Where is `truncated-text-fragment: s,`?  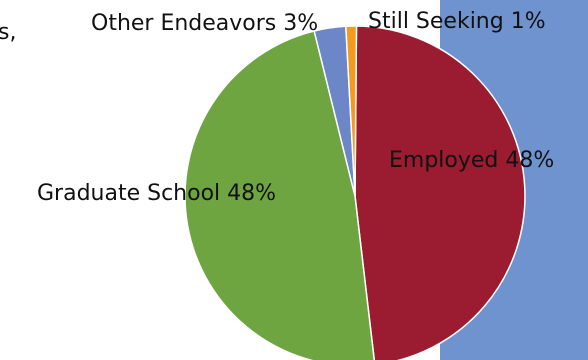
truncated-text-fragment: s, is located at coordinates (8, 32).